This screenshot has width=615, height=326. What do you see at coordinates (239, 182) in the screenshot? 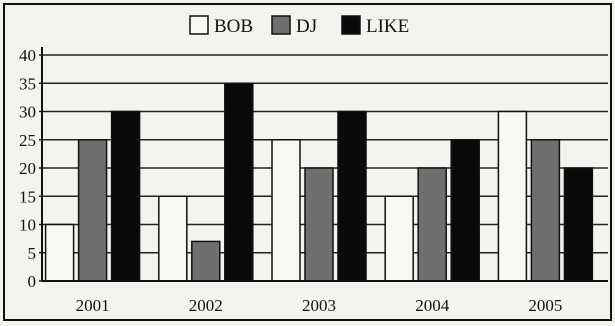
I see `bar-like-2002` at bounding box center [239, 182].